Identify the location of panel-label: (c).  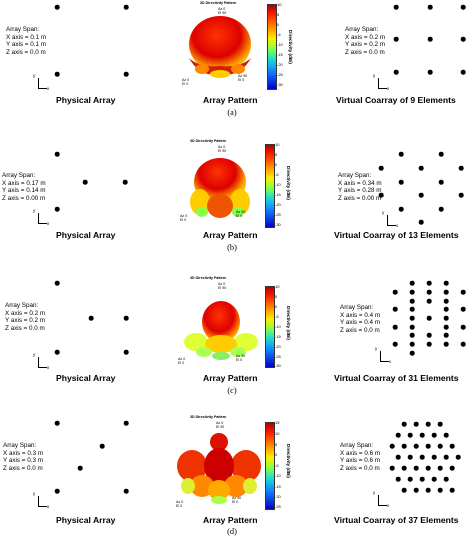
(232, 390).